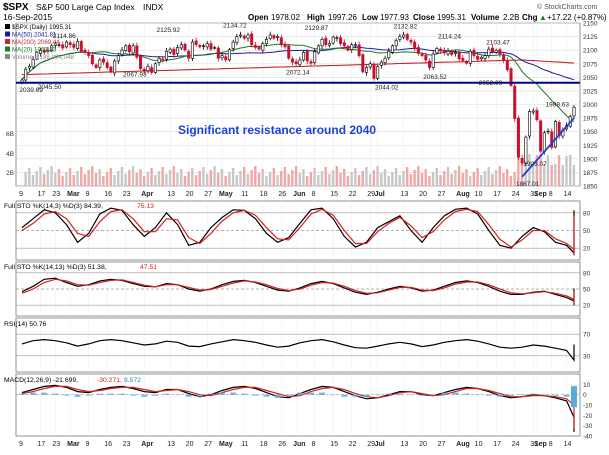 The width and height of the screenshot is (609, 455). What do you see at coordinates (587, 290) in the screenshot?
I see `slow-sto-tick-label: 50` at bounding box center [587, 290].